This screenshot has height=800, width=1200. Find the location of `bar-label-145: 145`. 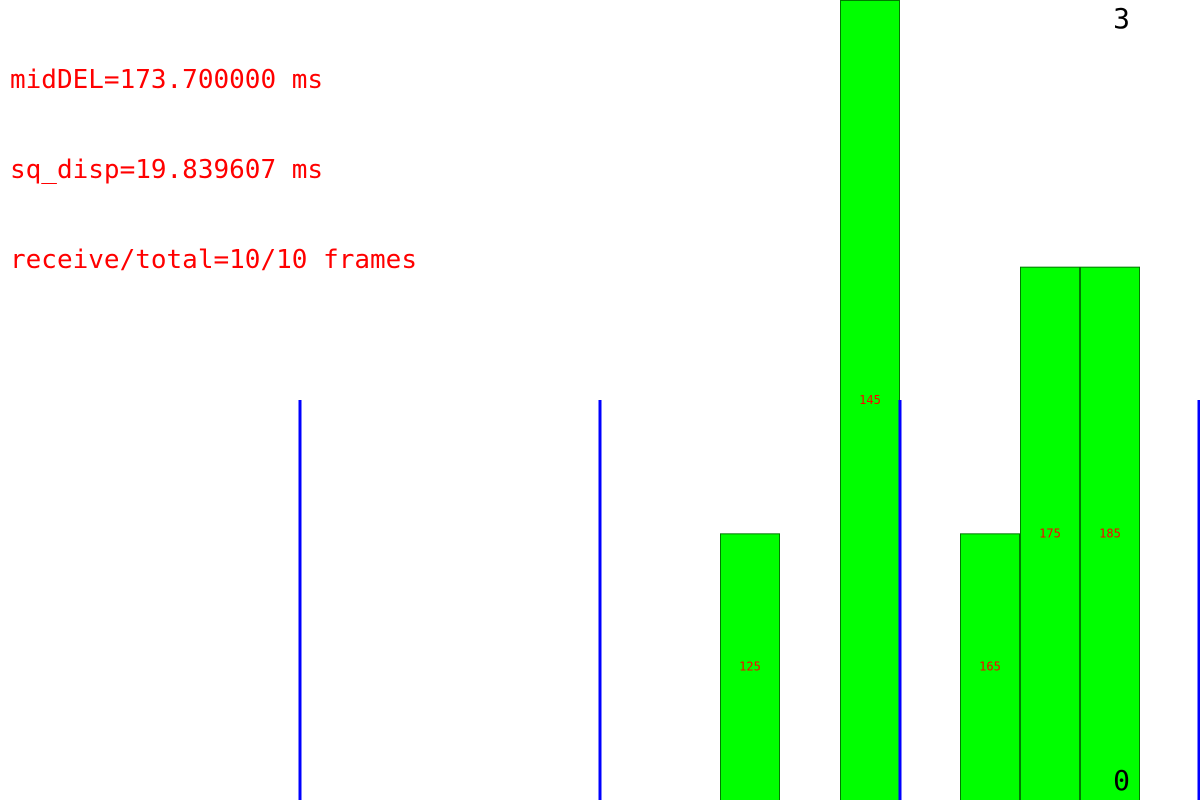

bar-label-145: 145 is located at coordinates (870, 400).